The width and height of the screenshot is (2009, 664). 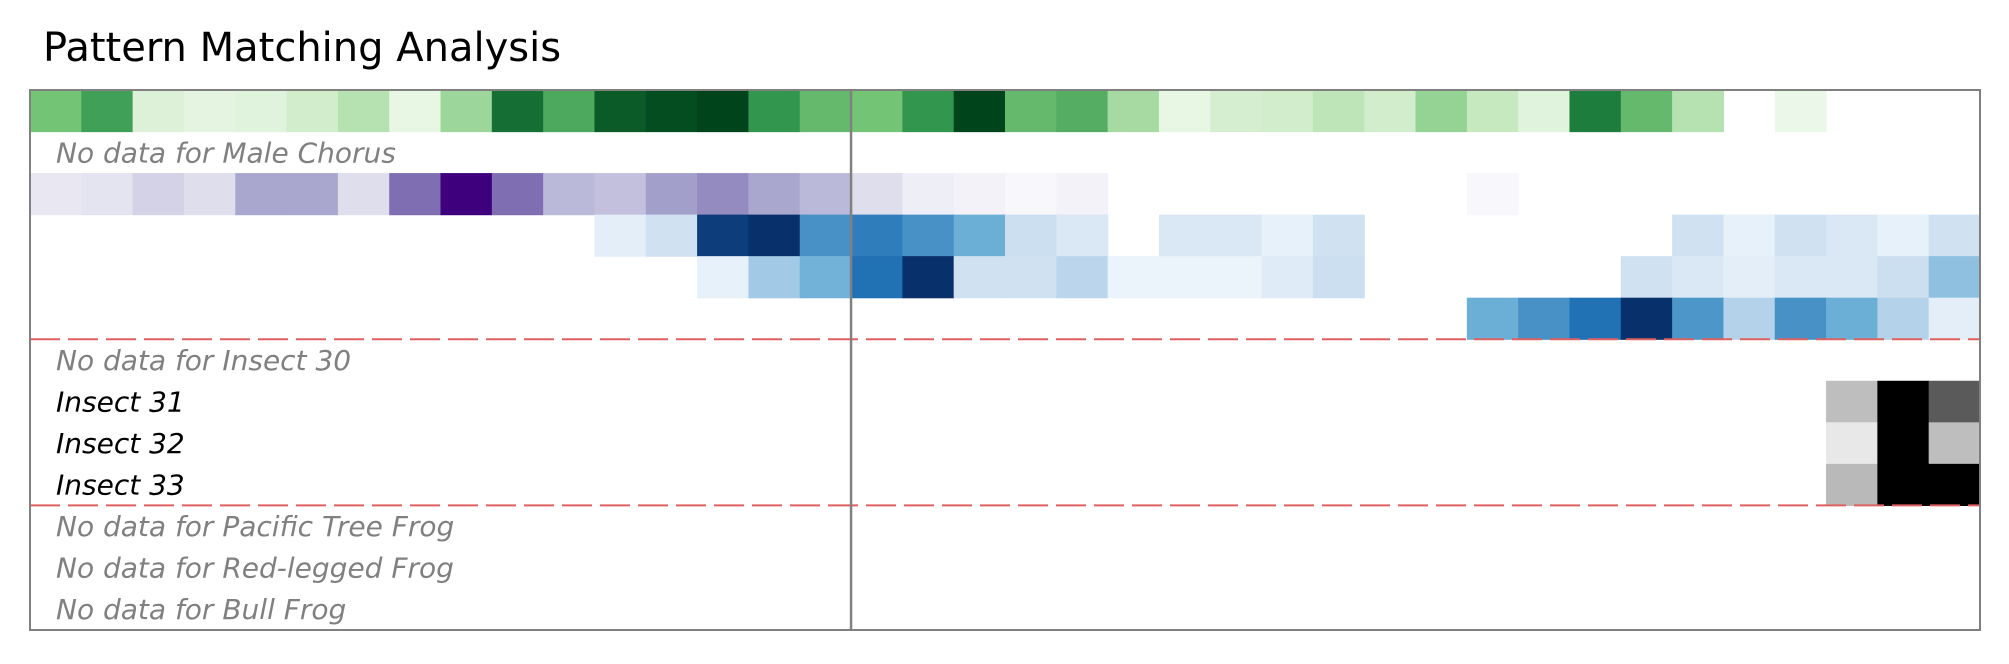 I want to click on chart-title: Pattern Matching Analysis, so click(x=302, y=48).